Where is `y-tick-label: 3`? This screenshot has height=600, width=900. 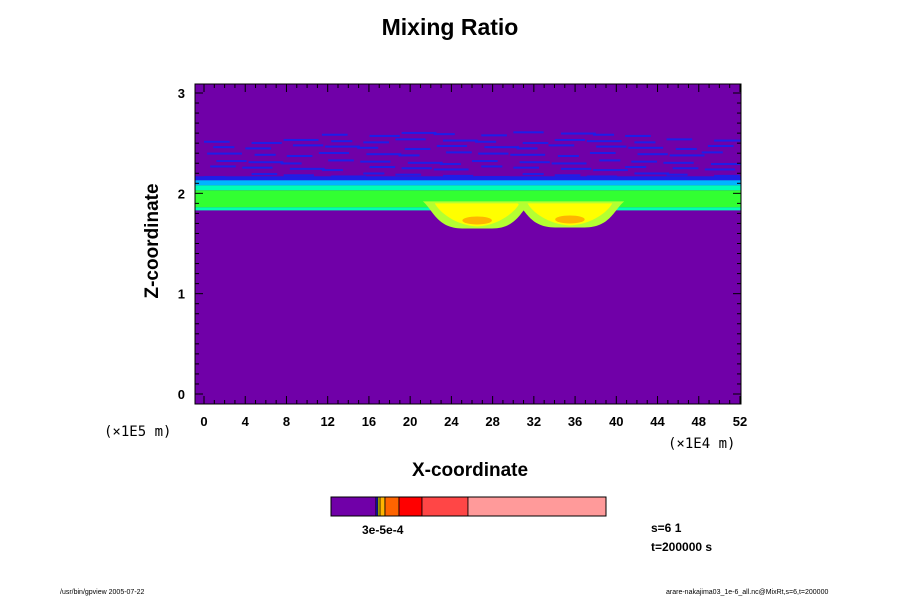 y-tick-label: 3 is located at coordinates (181, 93).